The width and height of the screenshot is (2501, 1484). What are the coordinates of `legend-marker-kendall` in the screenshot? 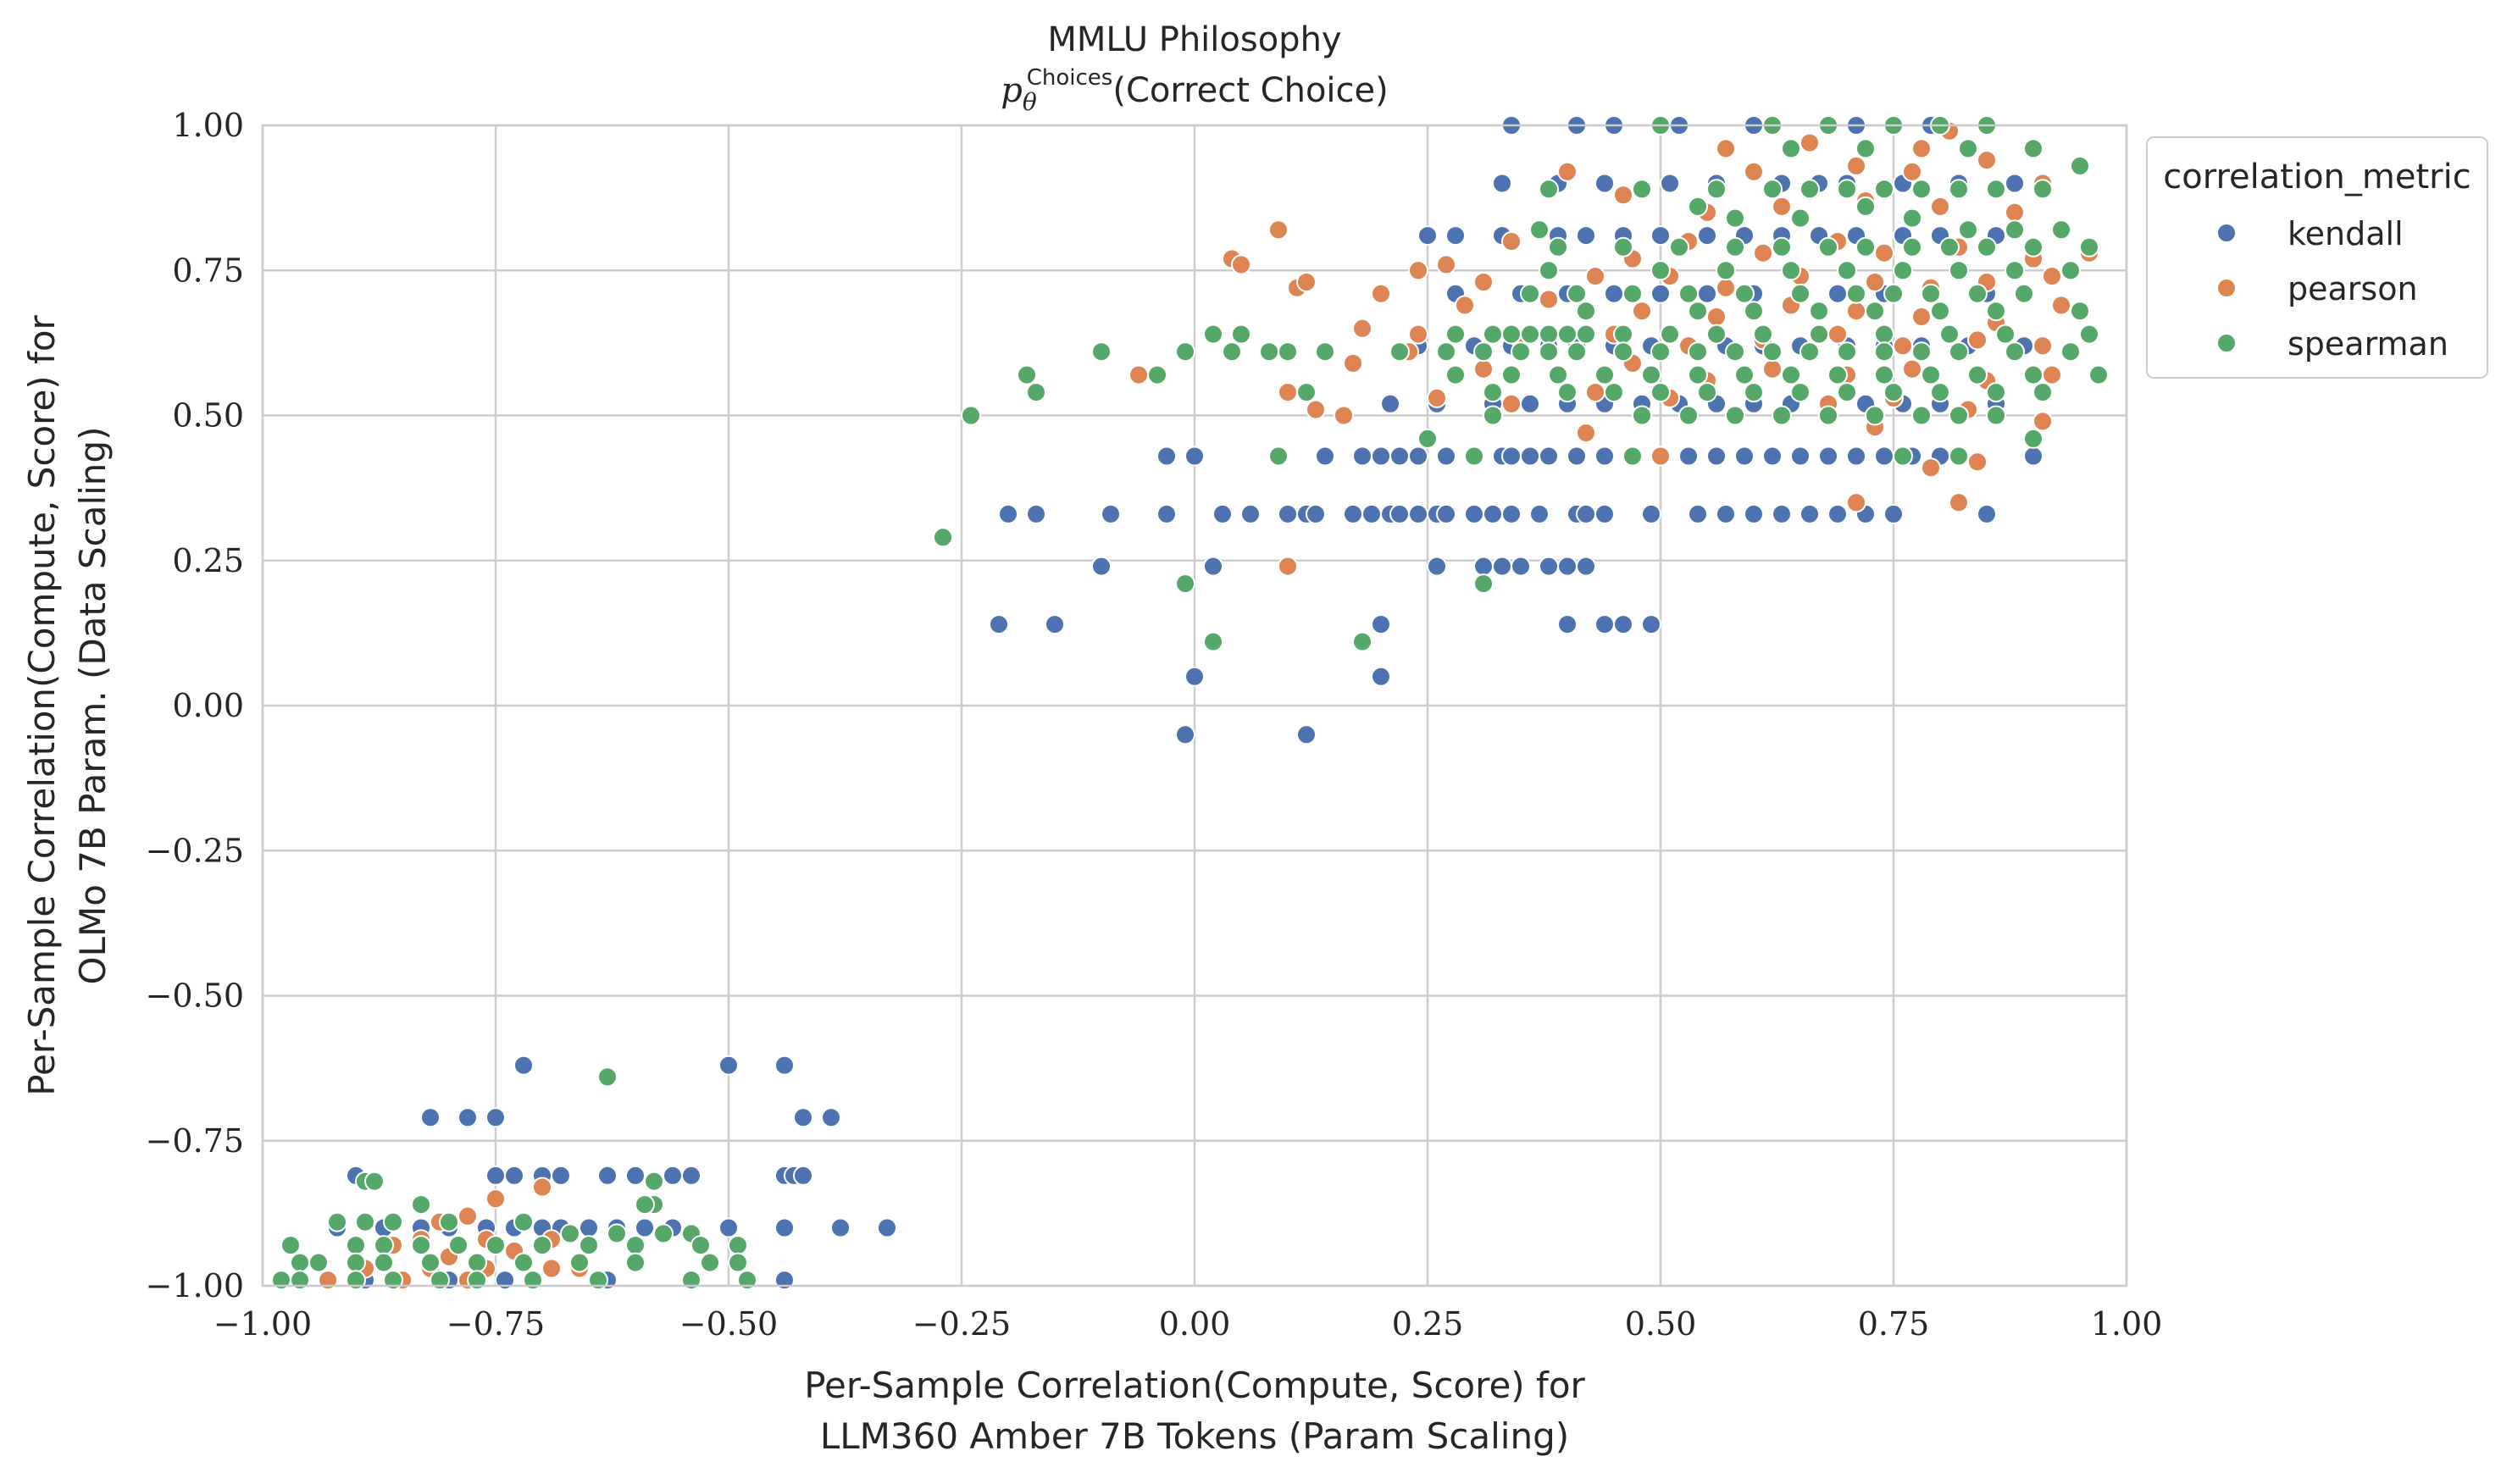 It's located at (2226, 233).